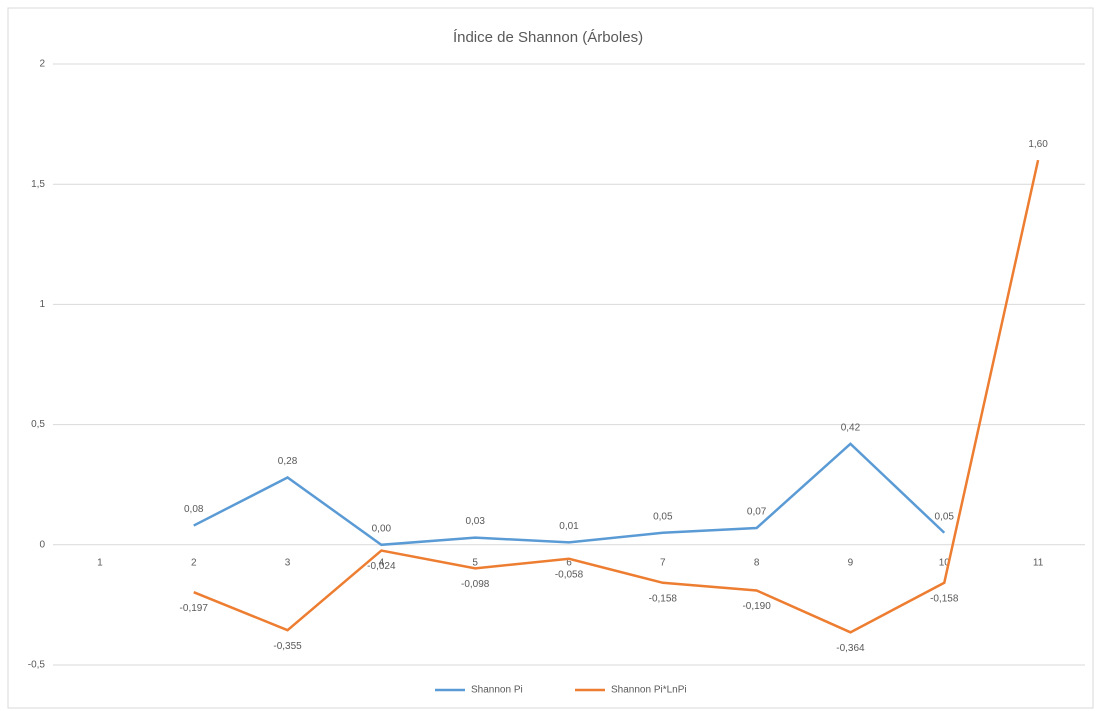 This screenshot has height=711, width=1097. Describe the element at coordinates (288, 562) in the screenshot. I see `x-tick-label: 3` at that location.